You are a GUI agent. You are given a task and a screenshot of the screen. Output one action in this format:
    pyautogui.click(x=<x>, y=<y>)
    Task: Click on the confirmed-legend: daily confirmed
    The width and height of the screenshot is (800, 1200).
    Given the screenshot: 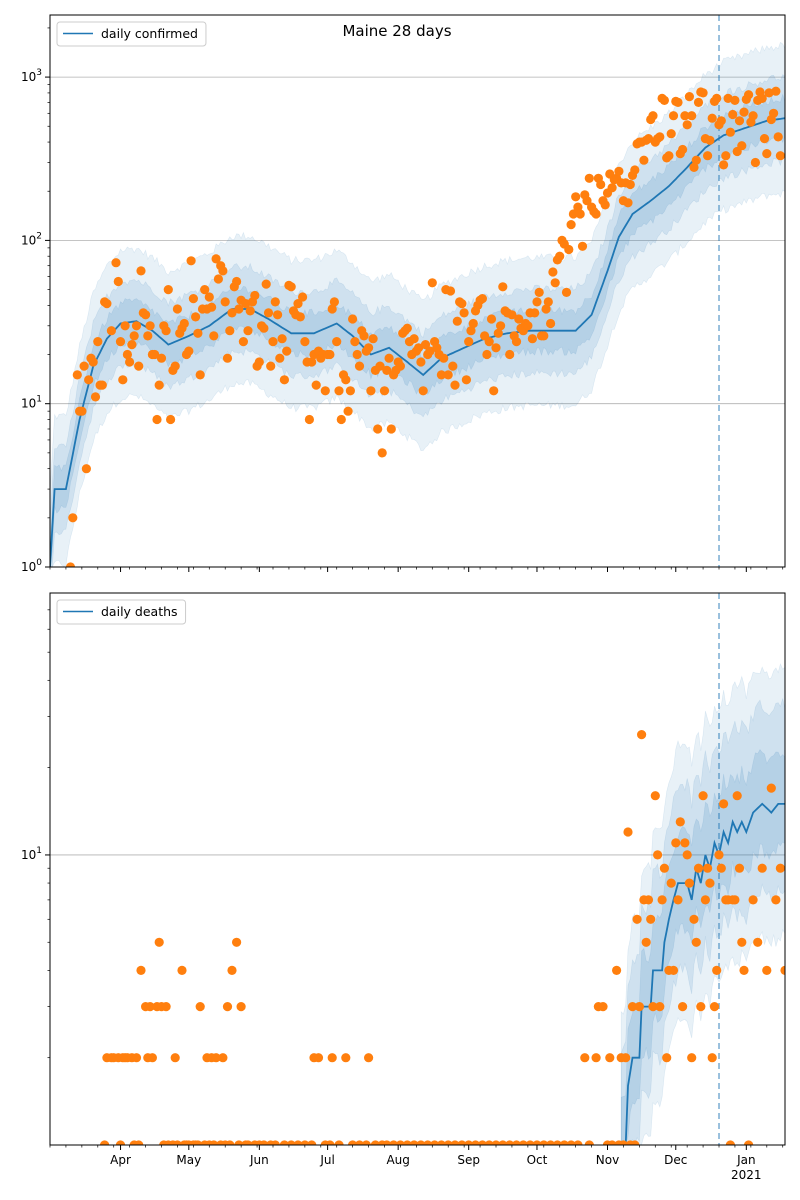 What is the action you would take?
    pyautogui.click(x=131, y=34)
    